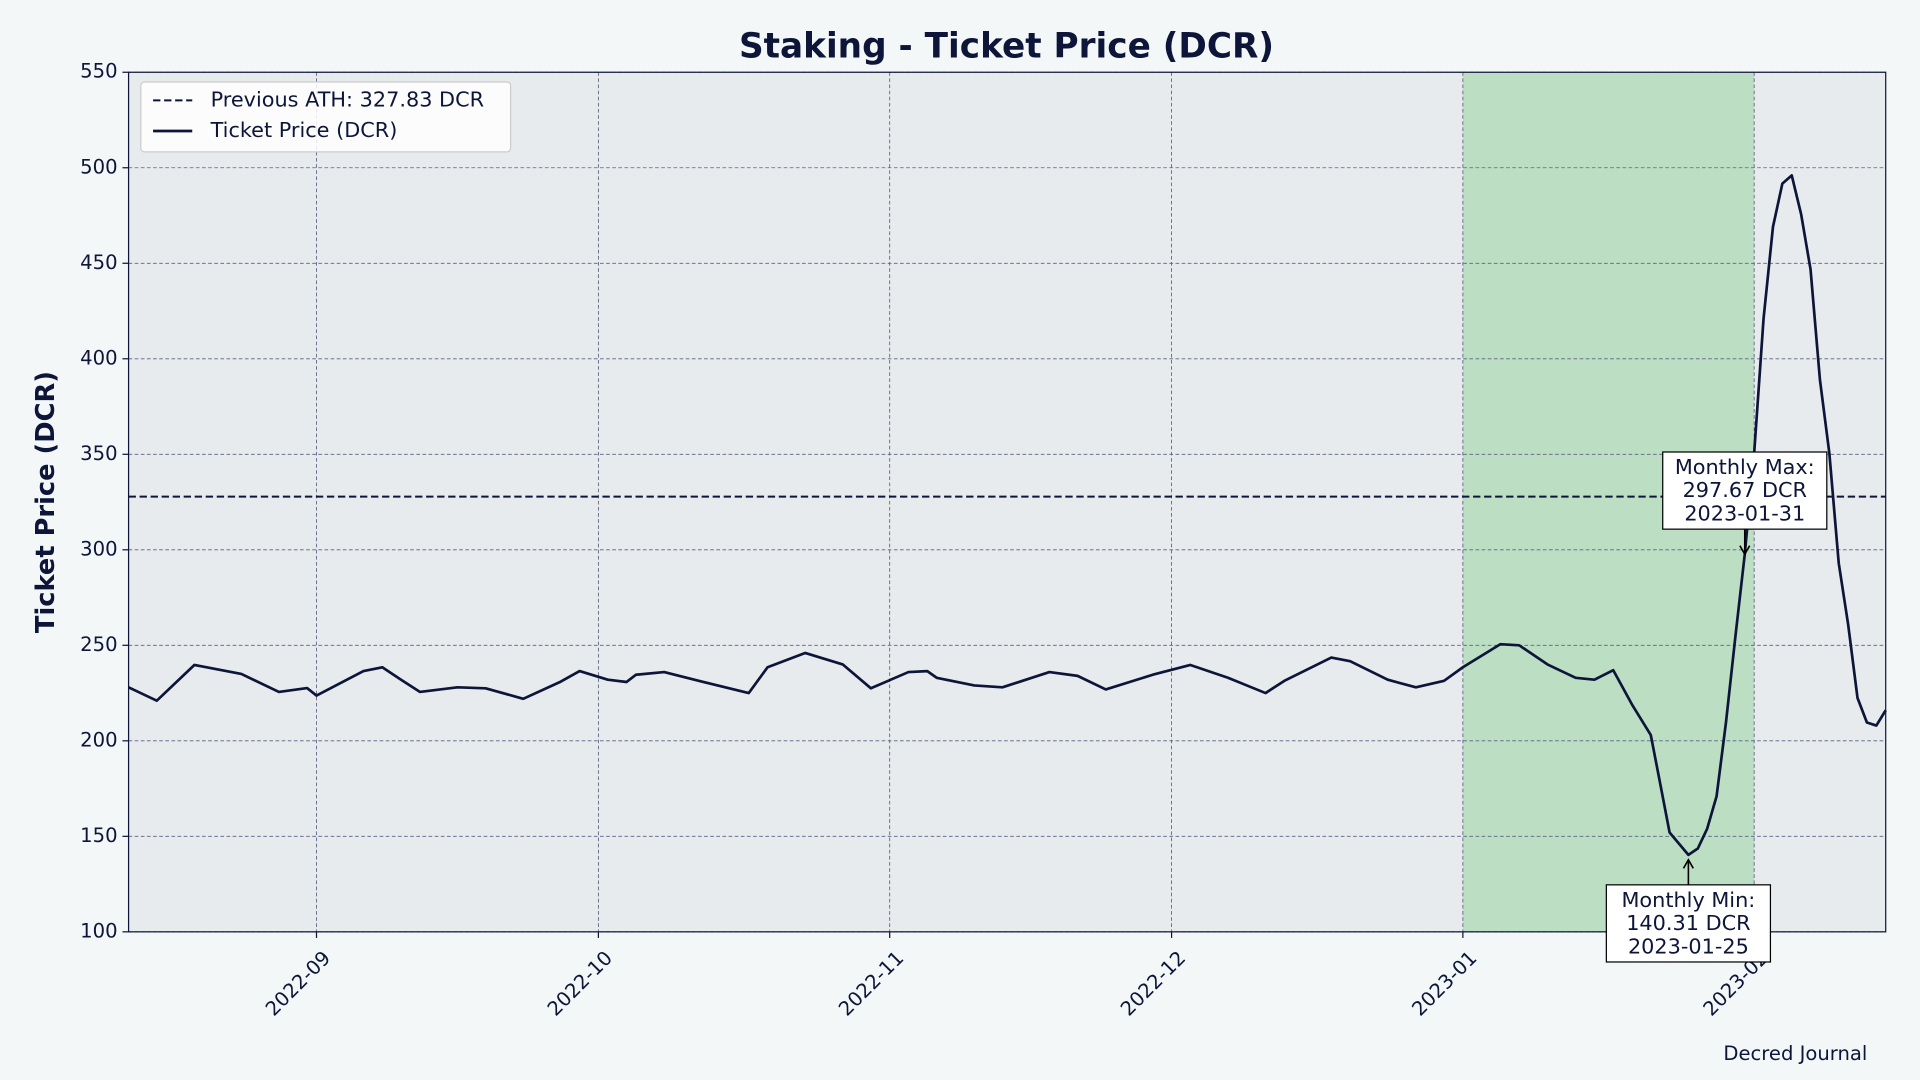 This screenshot has height=1080, width=1920. What do you see at coordinates (1745, 467) in the screenshot?
I see `annotation-text: Monthly Max:` at bounding box center [1745, 467].